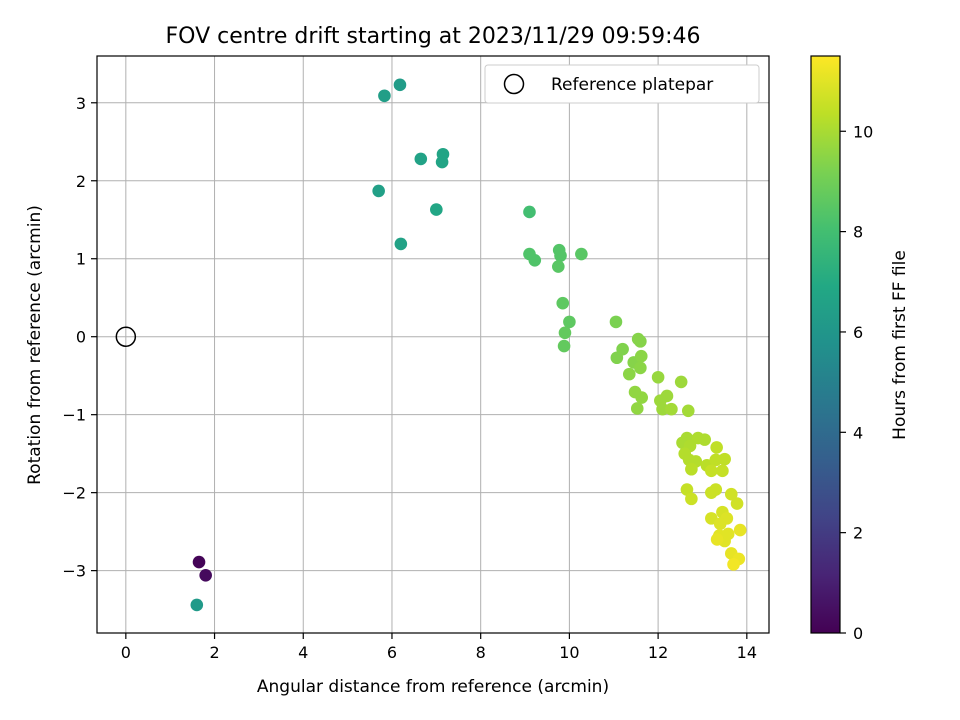 The width and height of the screenshot is (960, 720). What do you see at coordinates (863, 131) in the screenshot?
I see `colorbar-tick-label-5: 10` at bounding box center [863, 131].